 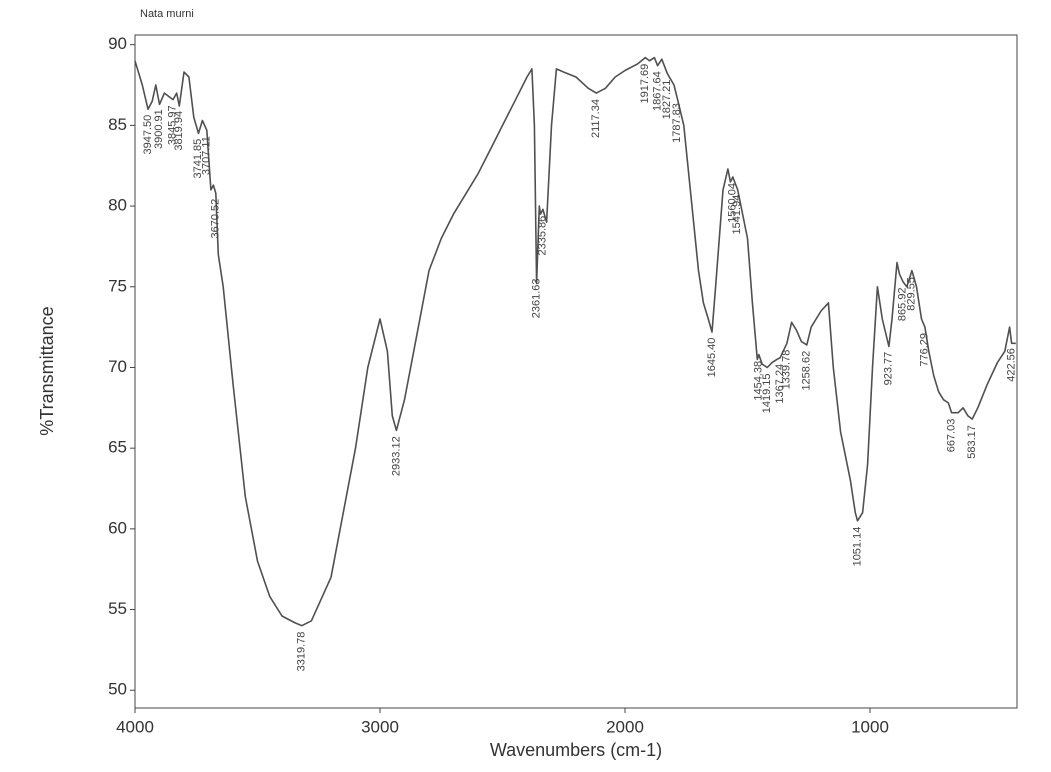 What do you see at coordinates (767, 393) in the screenshot?
I see `peak-label: 1419.15` at bounding box center [767, 393].